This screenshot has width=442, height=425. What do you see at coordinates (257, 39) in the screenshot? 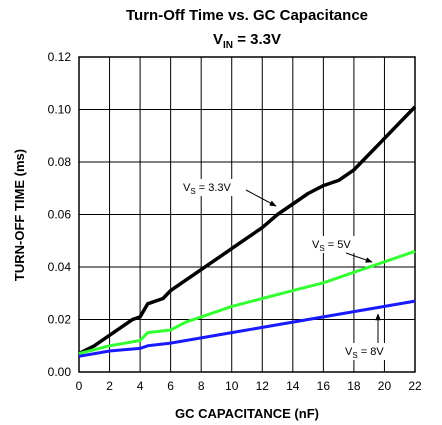
I see `subtitle-rest: = 3.3V` at bounding box center [257, 39].